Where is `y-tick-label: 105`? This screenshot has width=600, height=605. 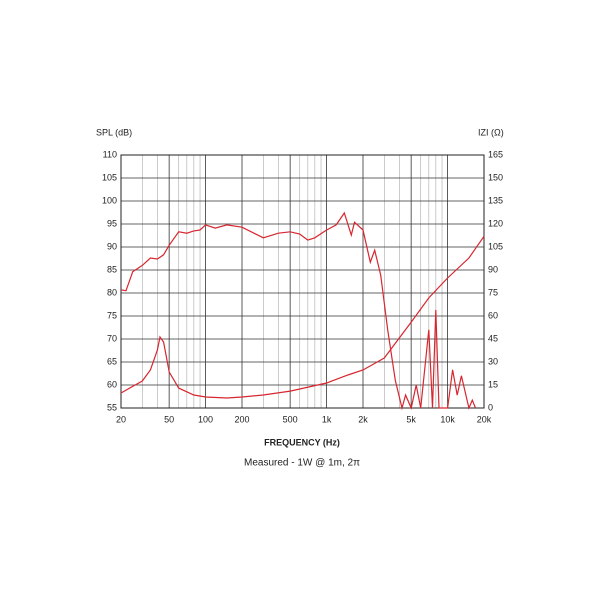
y-tick-label: 105 is located at coordinates (109, 177).